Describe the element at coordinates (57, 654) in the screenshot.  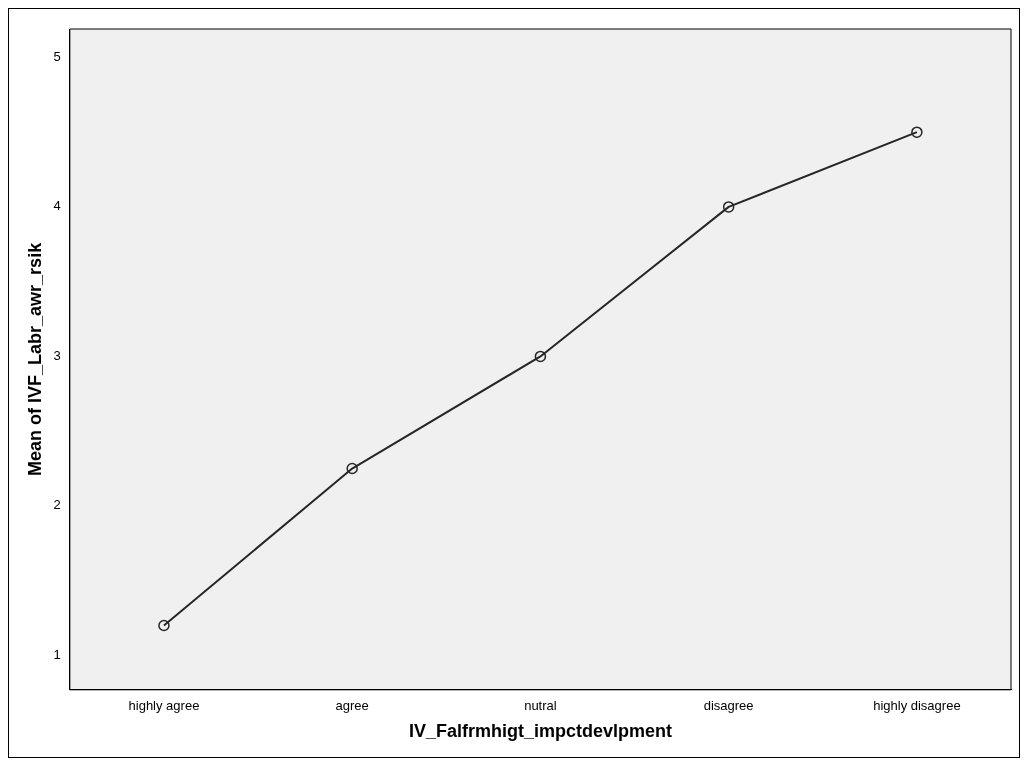
I see `y-tick-label: 1` at that location.